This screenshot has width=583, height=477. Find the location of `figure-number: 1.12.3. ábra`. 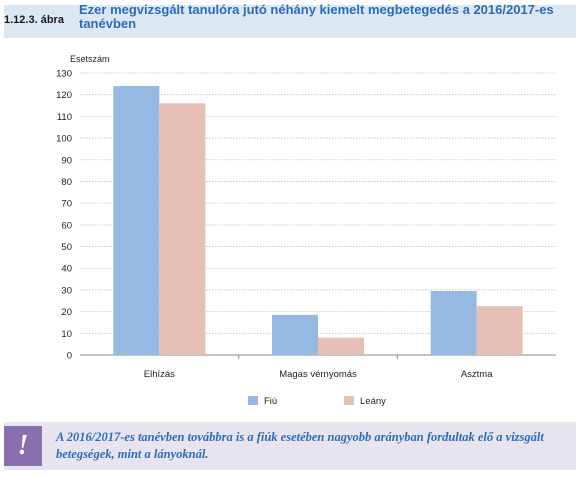

figure-number: 1.12.3. ábra is located at coordinates (34, 20).